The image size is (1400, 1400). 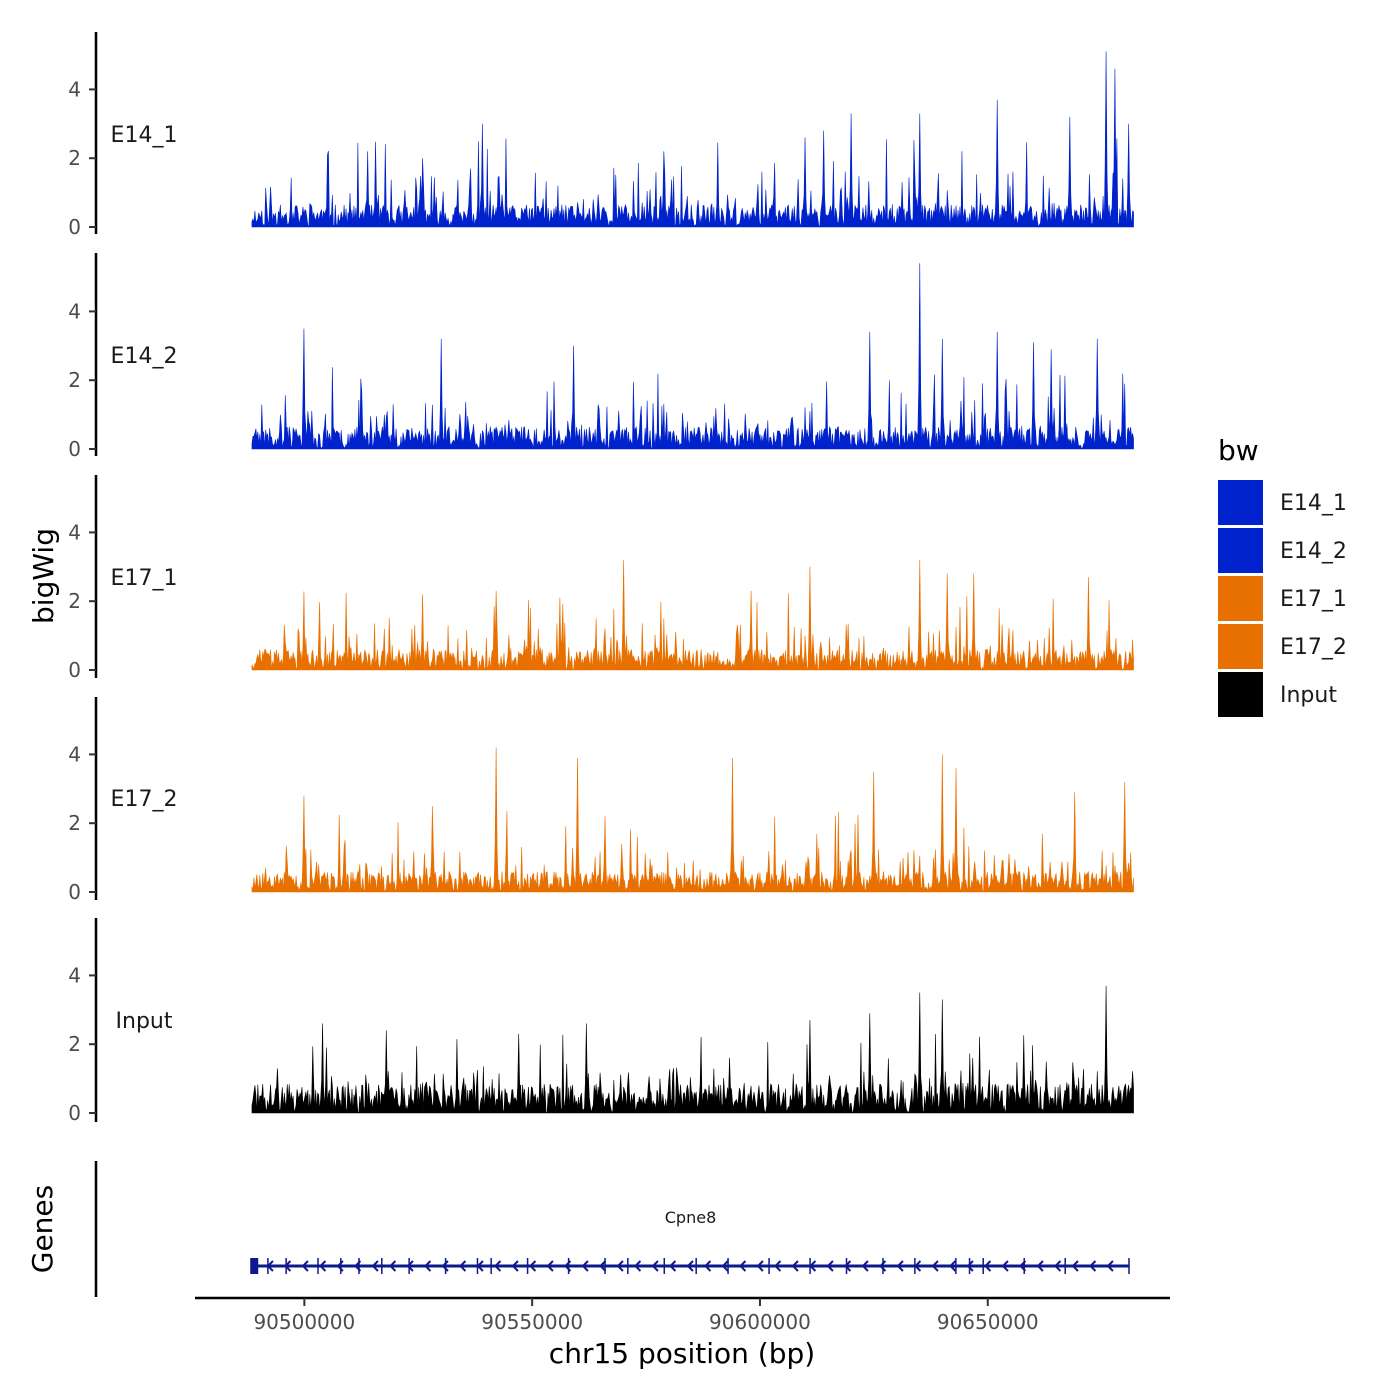 What do you see at coordinates (1313, 503) in the screenshot?
I see `legend-label: E14_1` at bounding box center [1313, 503].